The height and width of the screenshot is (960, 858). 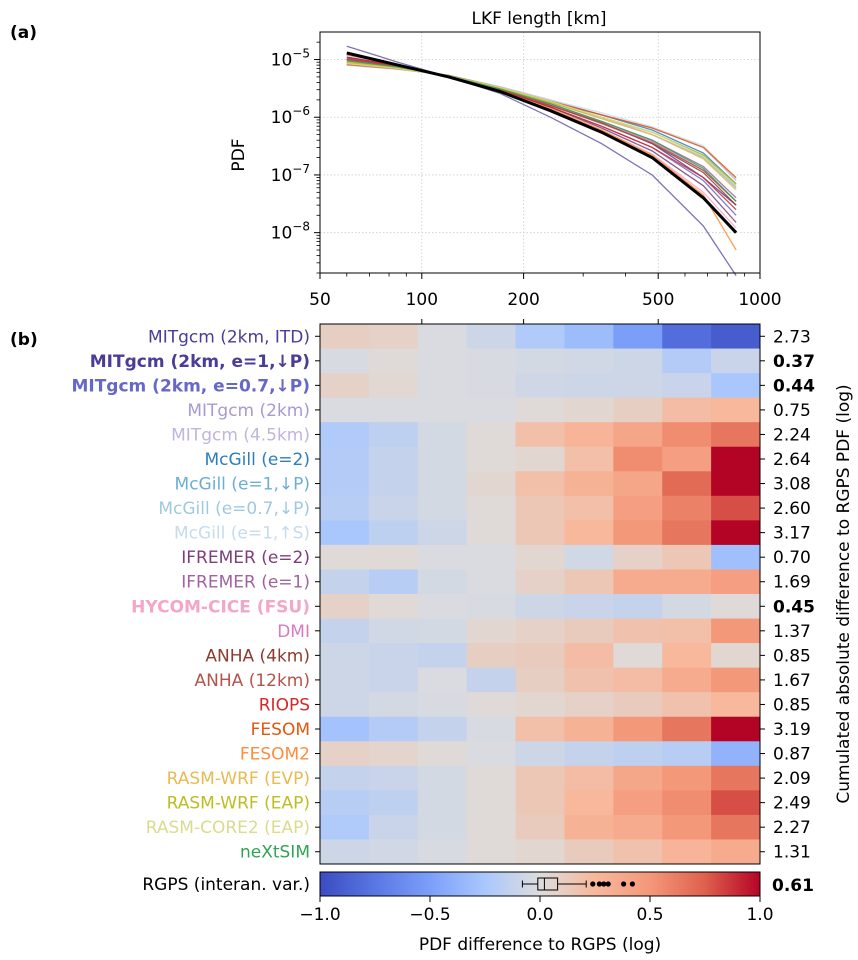 What do you see at coordinates (275, 755) in the screenshot?
I see `row-label: FESOM2` at bounding box center [275, 755].